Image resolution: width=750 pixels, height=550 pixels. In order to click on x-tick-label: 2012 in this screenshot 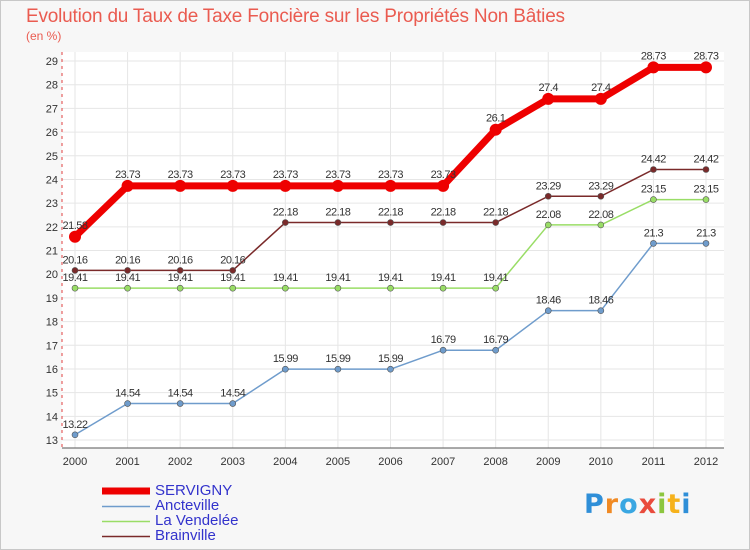, I will do `click(706, 462)`.